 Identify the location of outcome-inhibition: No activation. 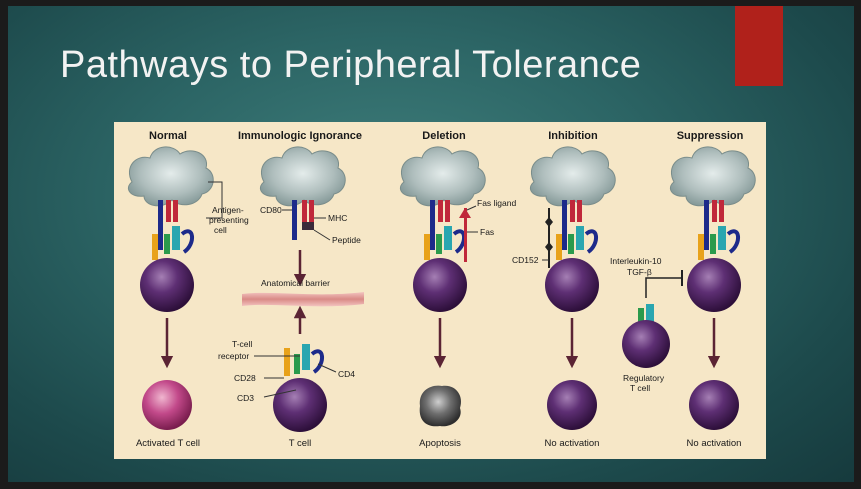
(572, 443).